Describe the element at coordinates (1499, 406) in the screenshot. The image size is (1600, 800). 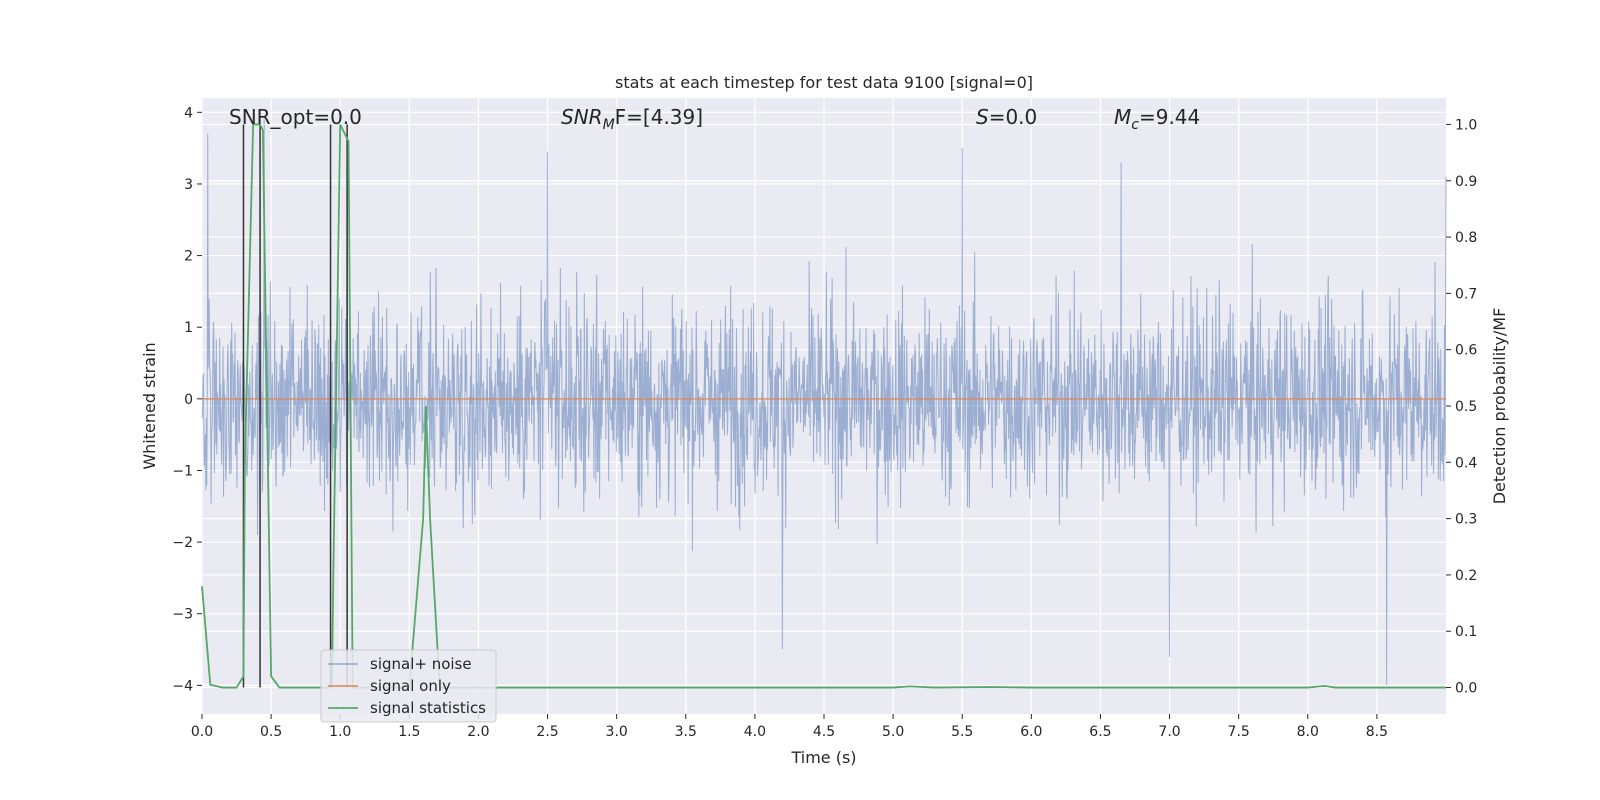
I see `y-axis-label-right: Detection probability/MF` at that location.